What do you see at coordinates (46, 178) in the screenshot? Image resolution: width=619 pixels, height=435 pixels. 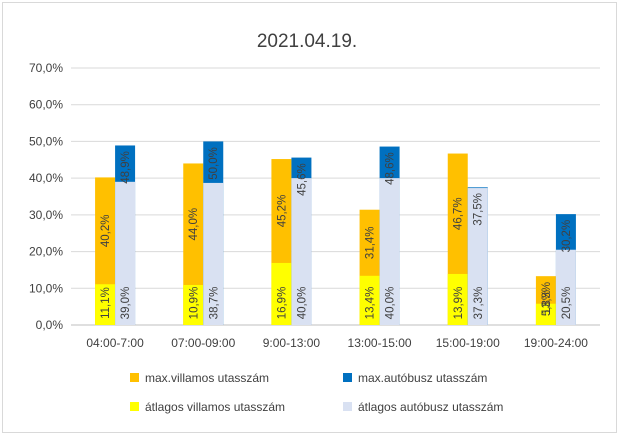 I see `y-tick-label: 40,0%` at bounding box center [46, 178].